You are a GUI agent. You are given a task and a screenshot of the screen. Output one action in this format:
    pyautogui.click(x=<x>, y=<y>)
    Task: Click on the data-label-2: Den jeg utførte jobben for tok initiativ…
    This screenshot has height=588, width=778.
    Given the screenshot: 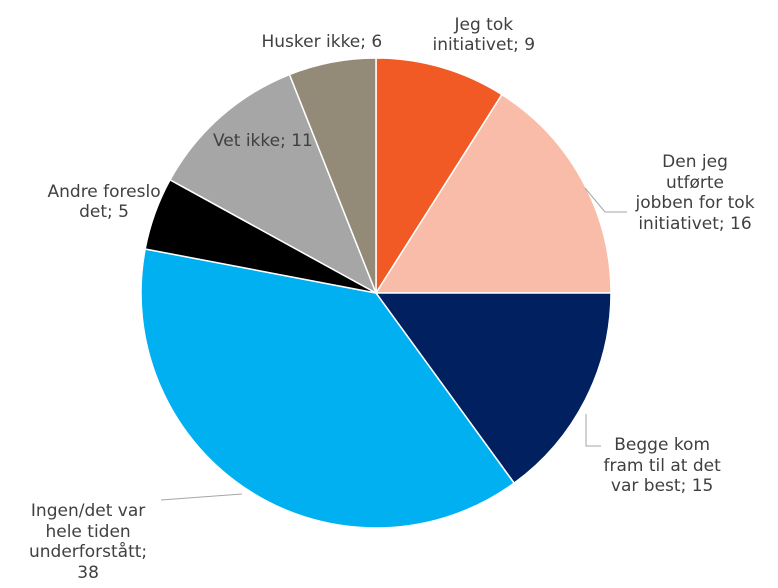 What is the action you would take?
    pyautogui.click(x=695, y=193)
    